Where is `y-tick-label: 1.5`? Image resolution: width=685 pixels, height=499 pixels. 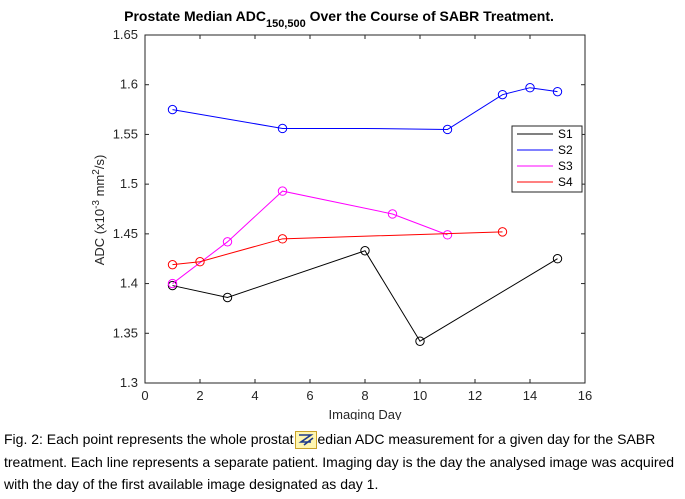 y-tick-label: 1.5 is located at coordinates (129, 183).